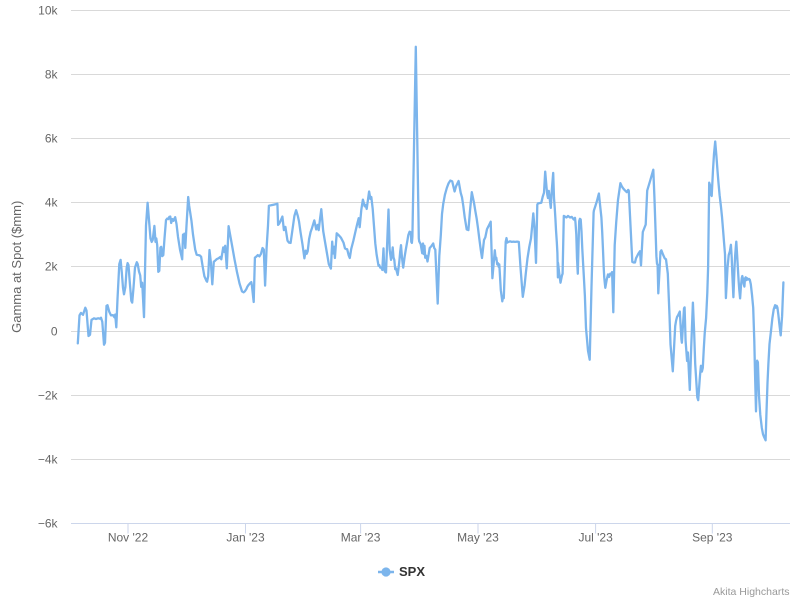 The height and width of the screenshot is (600, 800). Describe the element at coordinates (52, 267) in the screenshot. I see `svg-text: 2k` at that location.